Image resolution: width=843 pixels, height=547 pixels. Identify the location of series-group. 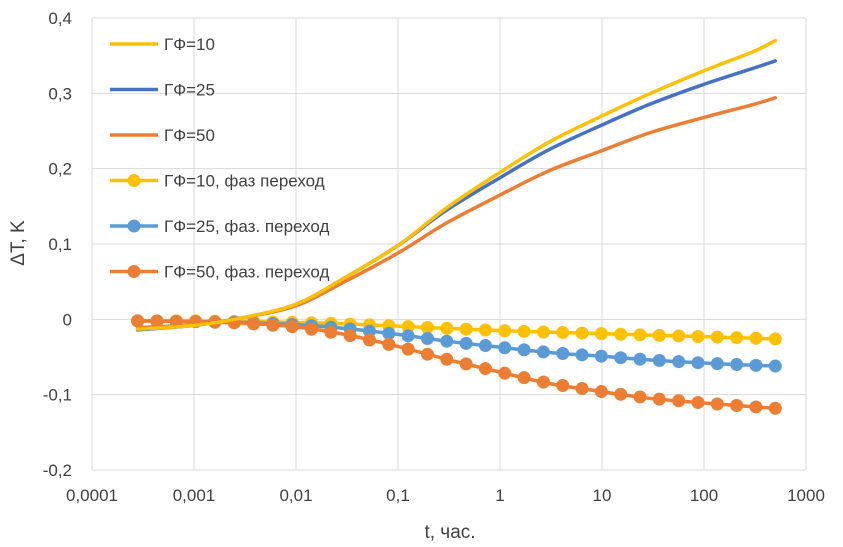
(456, 364).